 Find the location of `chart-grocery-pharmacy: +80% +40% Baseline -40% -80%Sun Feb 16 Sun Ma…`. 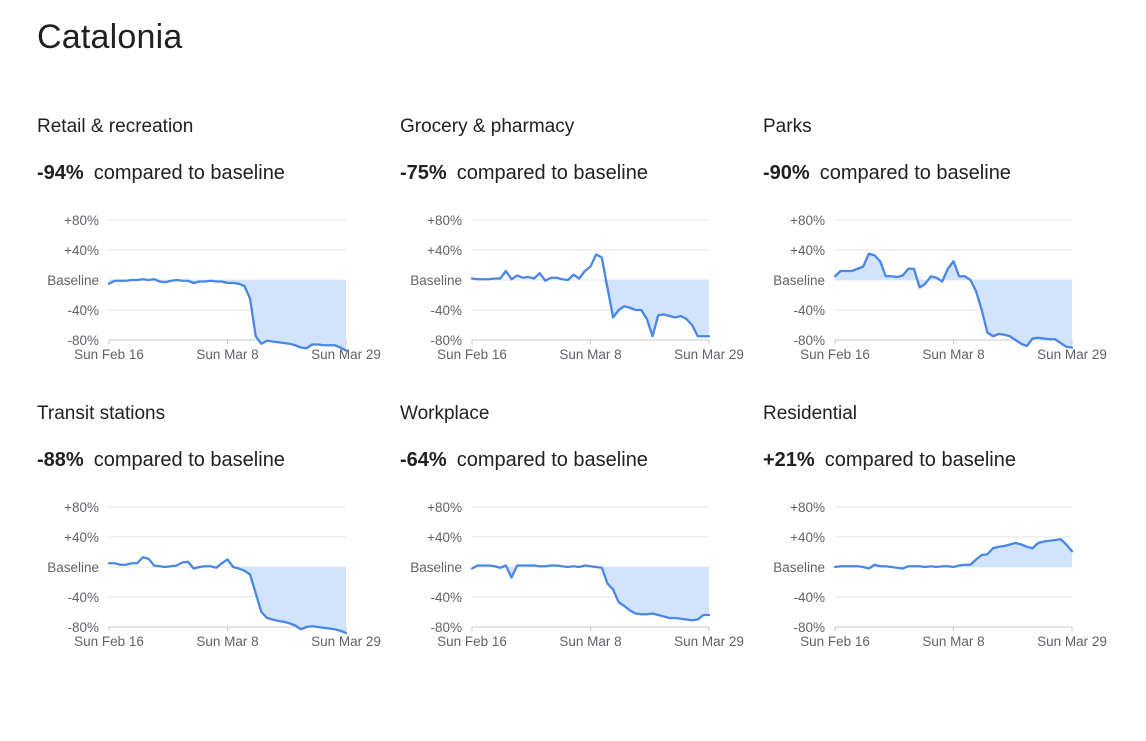

chart-grocery-pharmacy: +80% +40% Baseline -40% -80%Sun Feb 16 Sun Ma… is located at coordinates (577, 287).